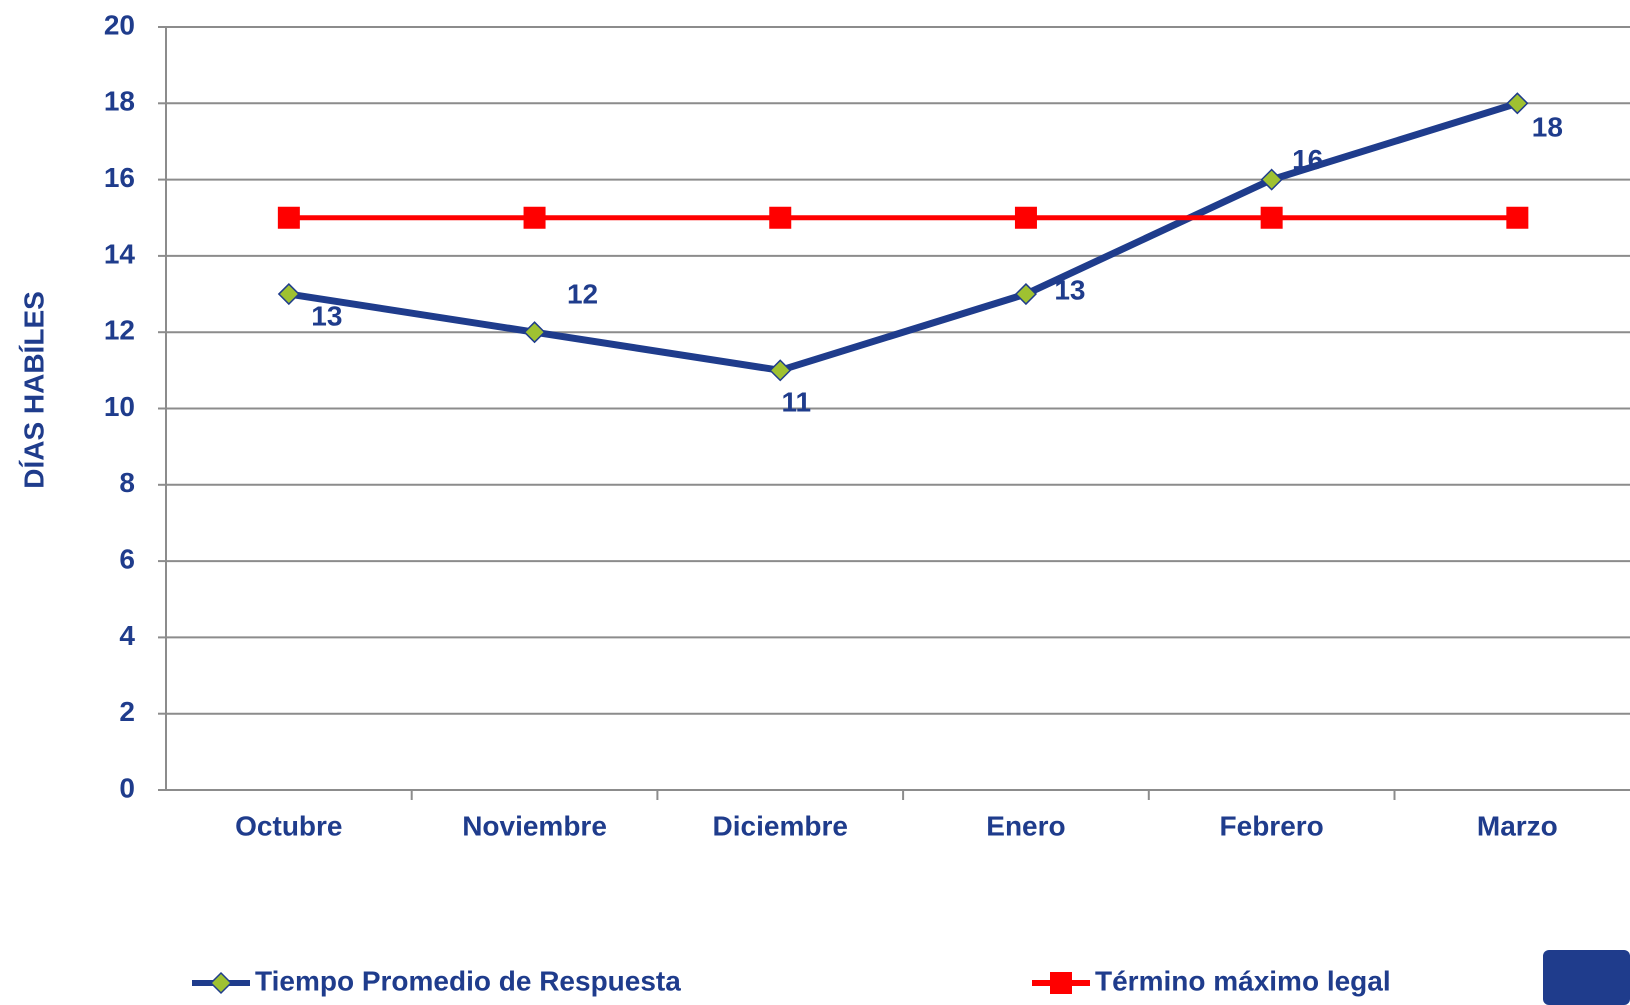  What do you see at coordinates (127, 787) in the screenshot?
I see `y-tick-label: 0` at bounding box center [127, 787].